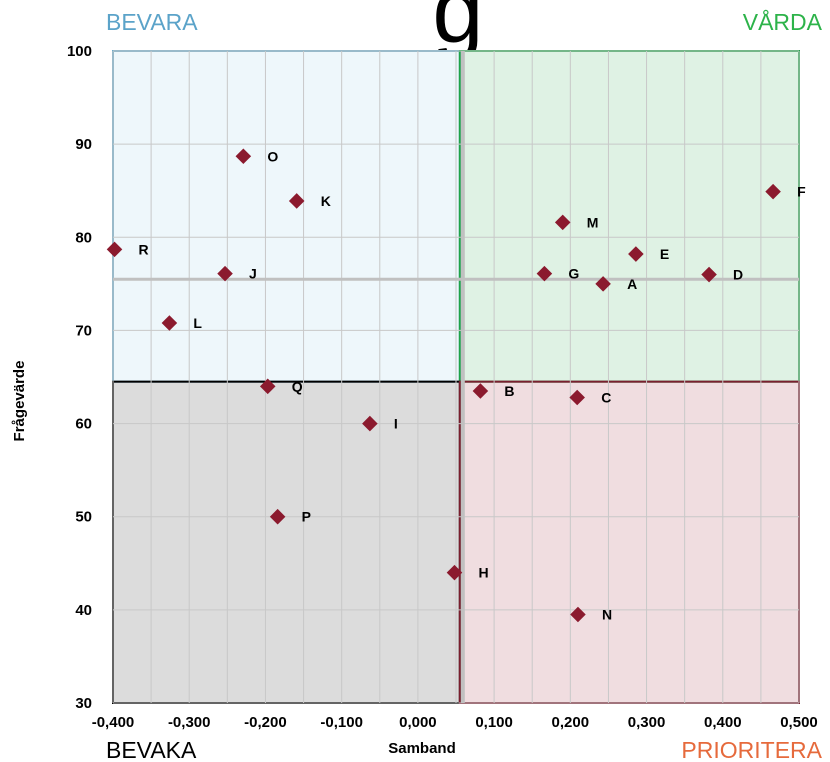  What do you see at coordinates (664, 254) in the screenshot?
I see `point-label-e: E` at bounding box center [664, 254].